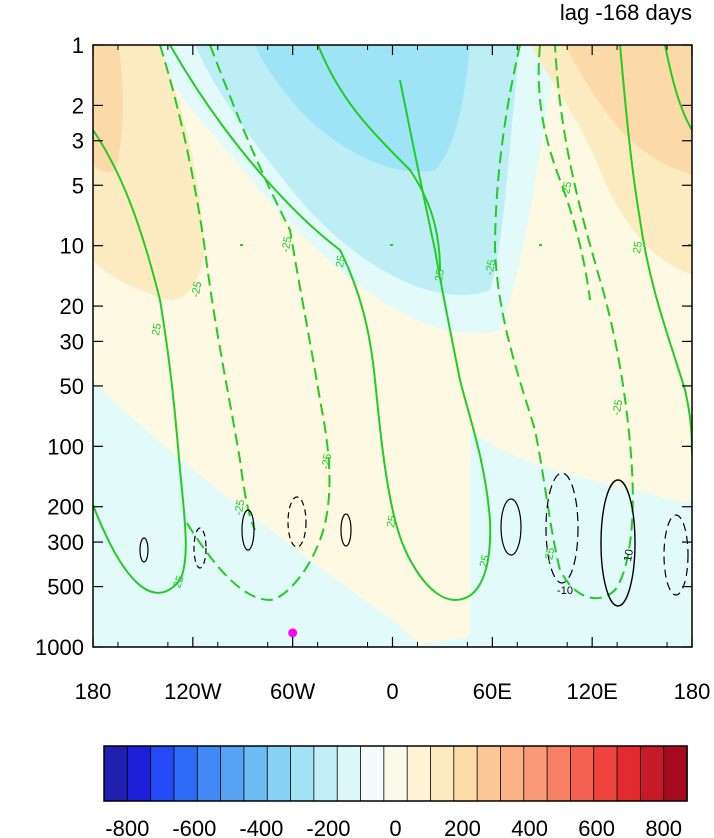 The image size is (714, 838). I want to click on contour-label-neg25-e: -25, so click(491, 268).